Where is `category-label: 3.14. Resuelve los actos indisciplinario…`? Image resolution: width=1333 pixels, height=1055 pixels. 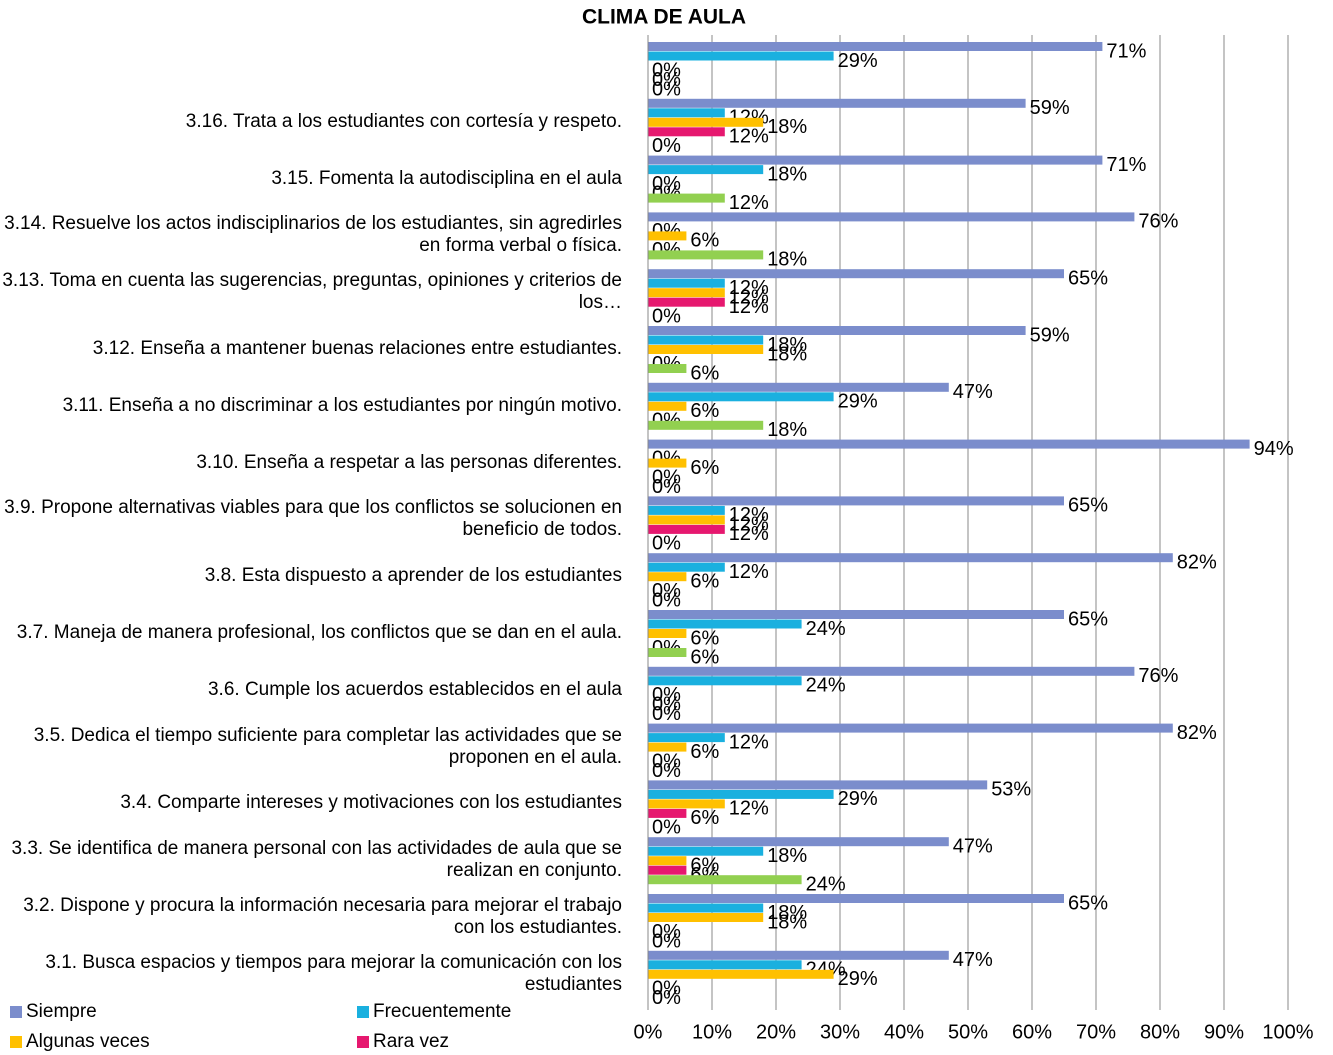
category-label: 3.14. Resuelve los actos indisciplinario… is located at coordinates (313, 235).